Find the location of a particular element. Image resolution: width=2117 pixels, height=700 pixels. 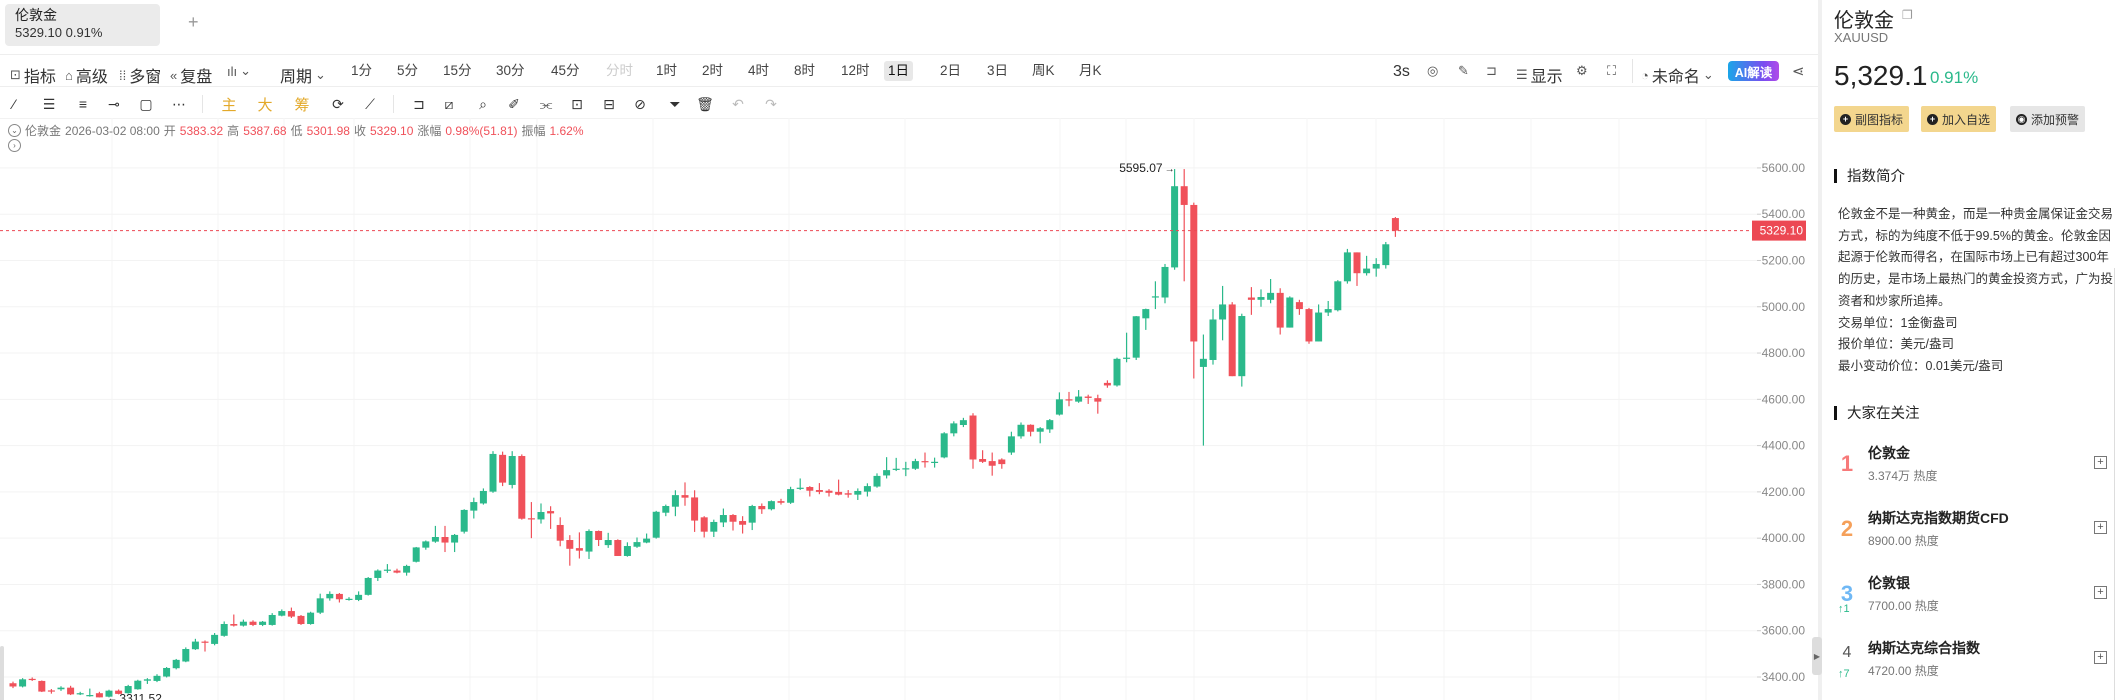

instrument-tab: 伦敦金 5329.10 0.91% is located at coordinates (82, 25).